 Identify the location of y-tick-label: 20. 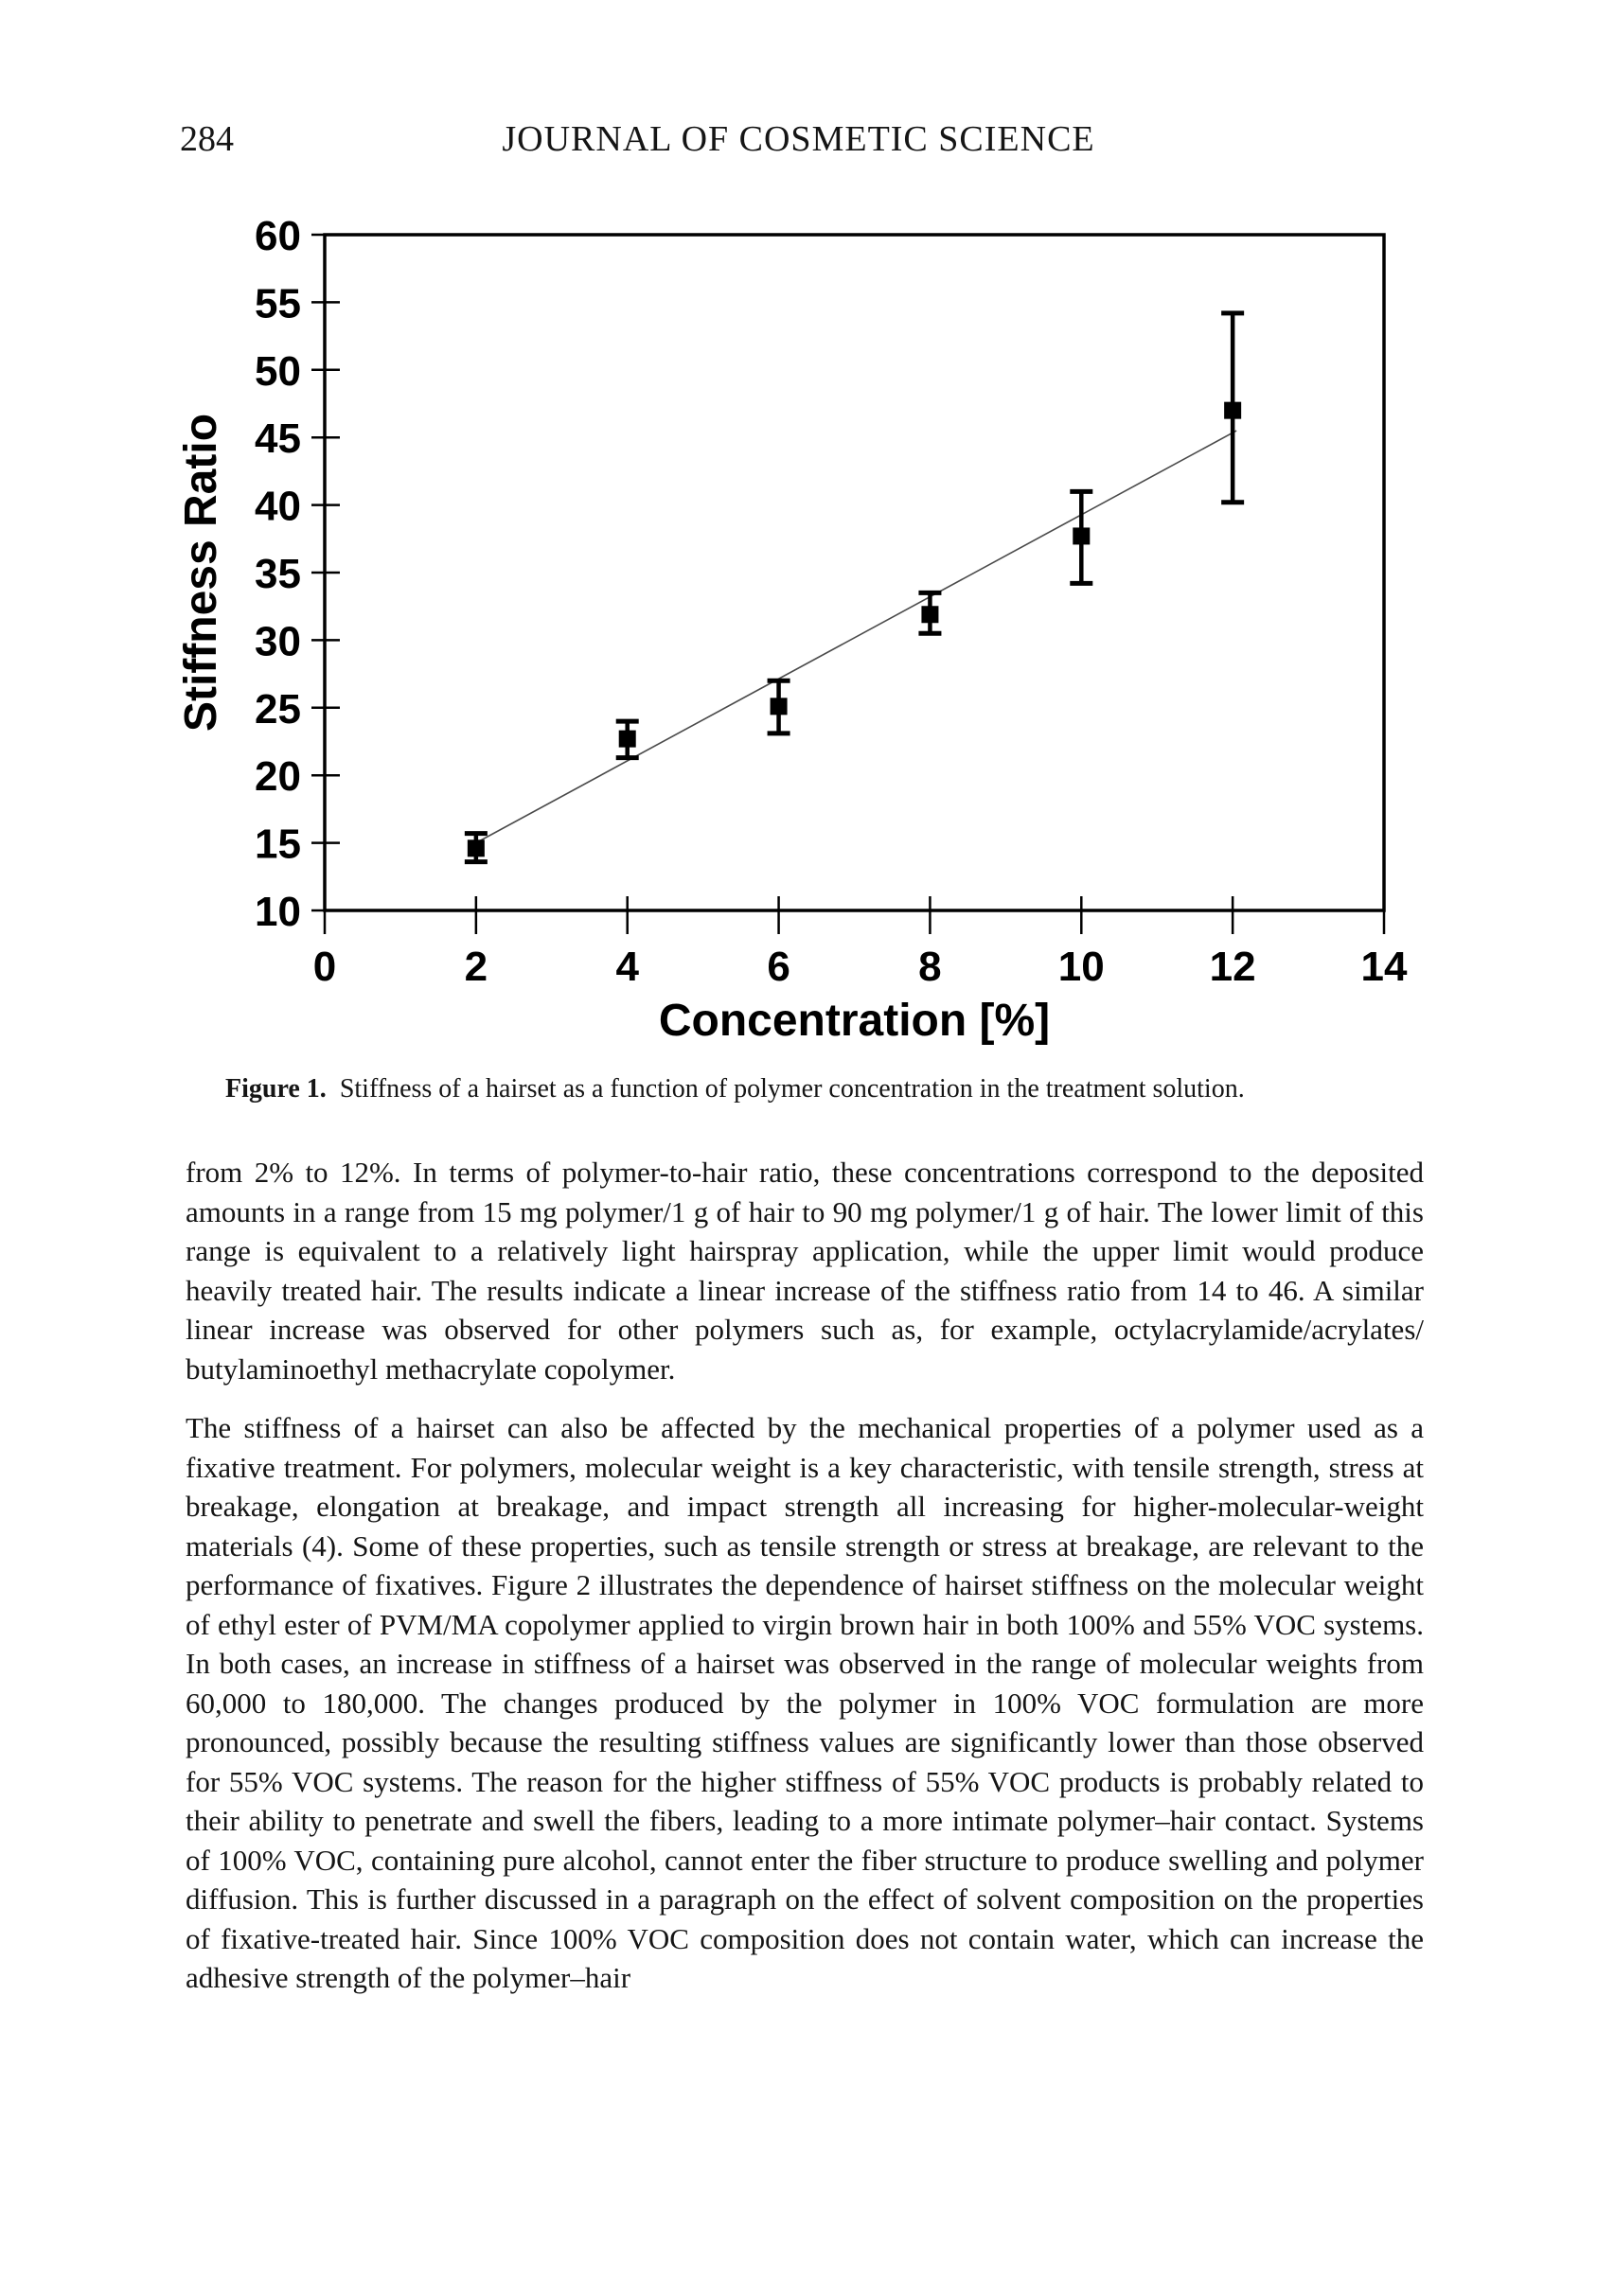
(278, 776).